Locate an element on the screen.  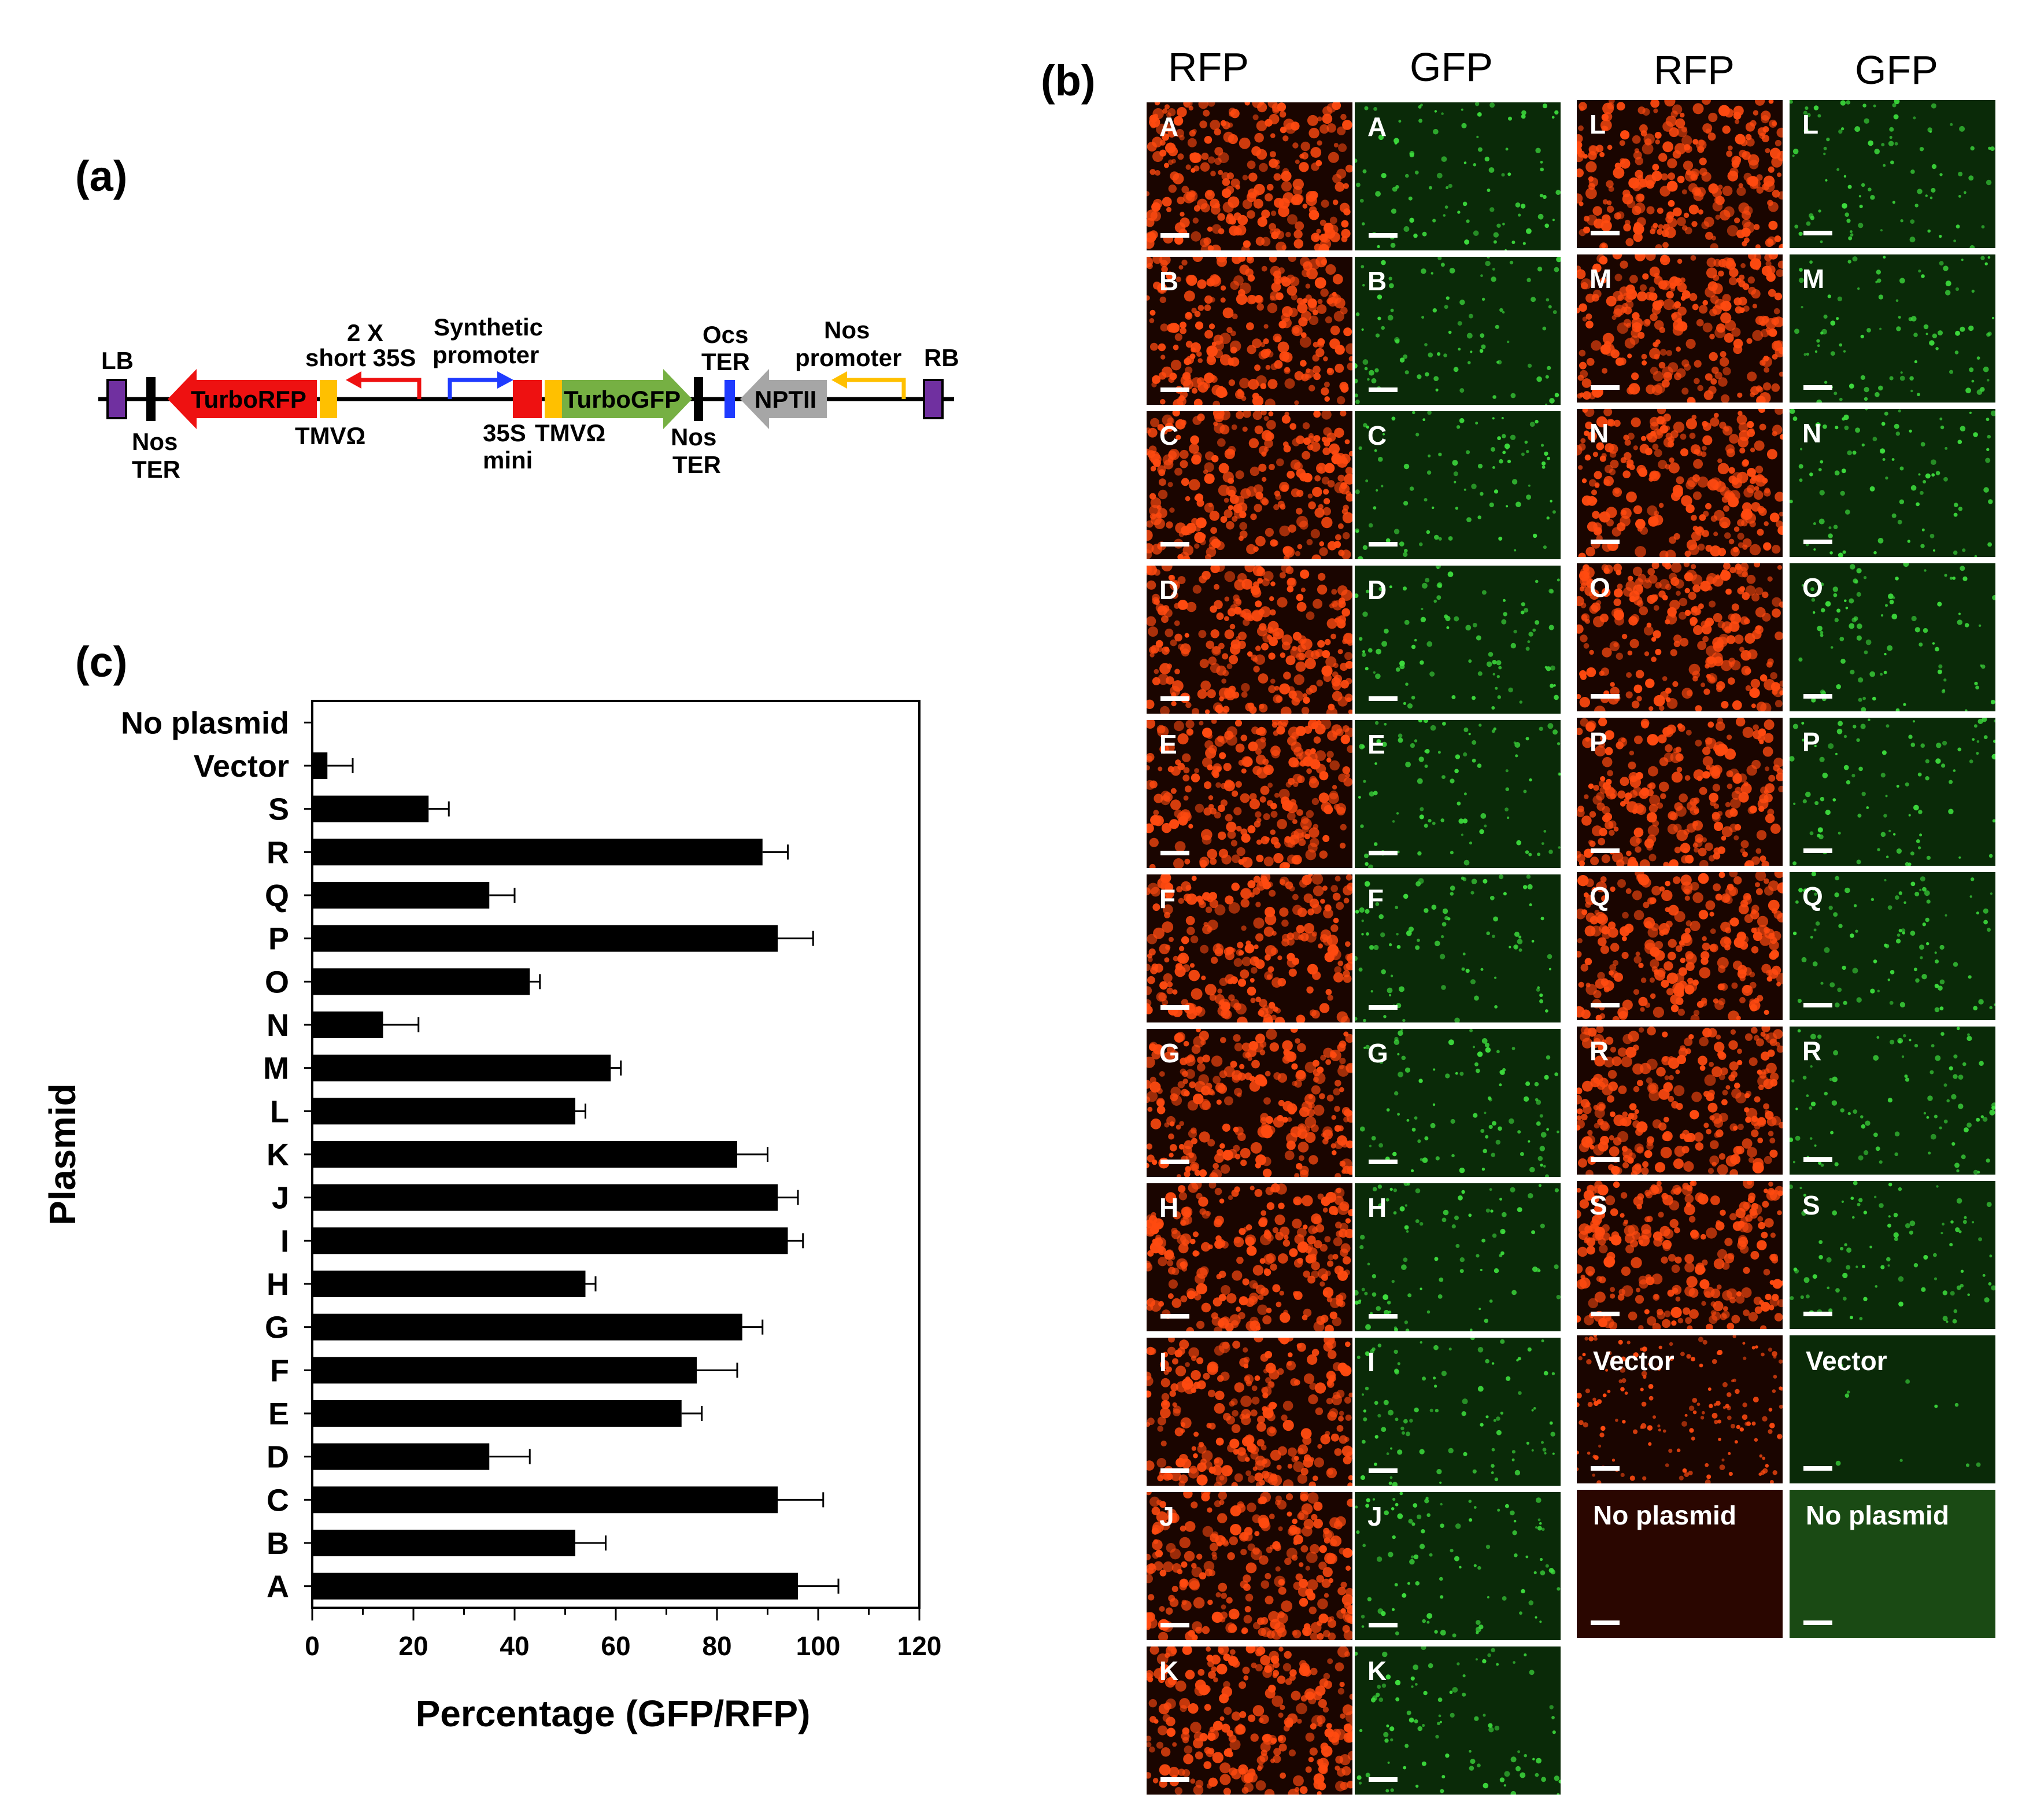
nos-promoter-arrow is located at coordinates (873, 388).